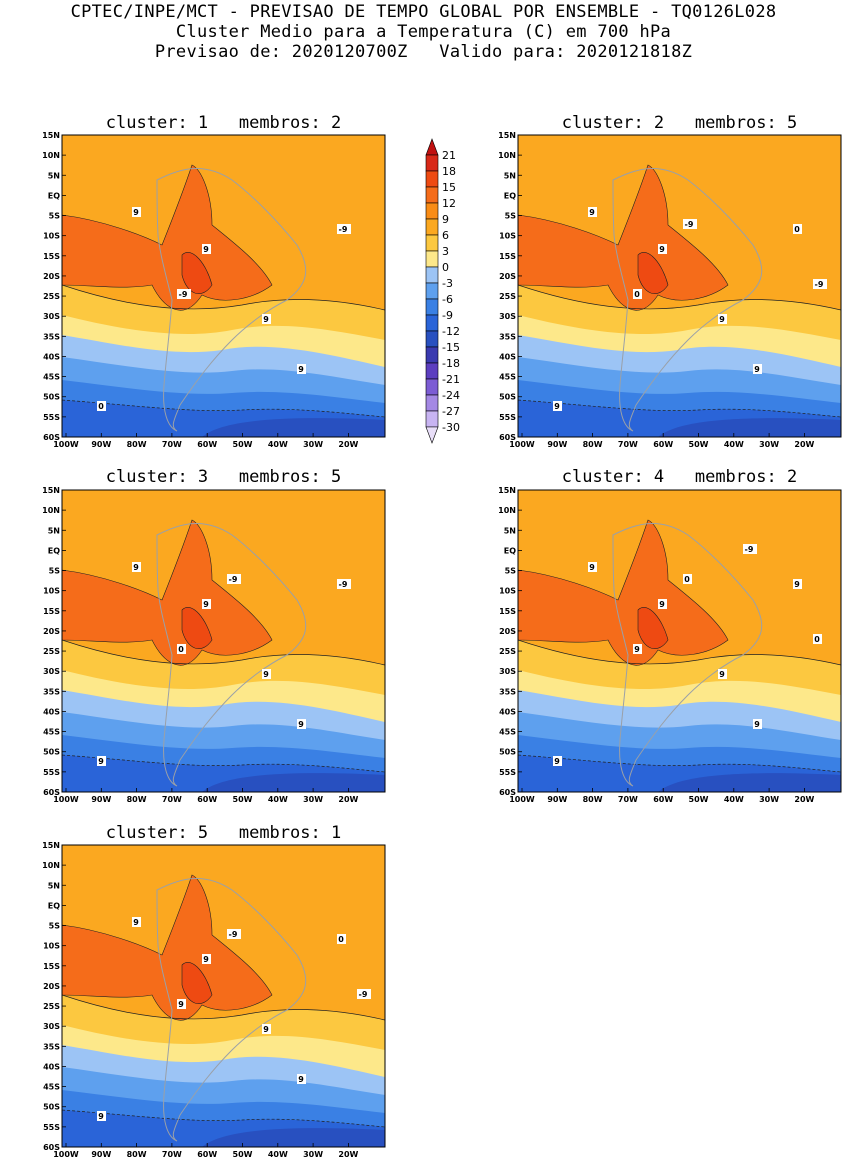 This screenshot has width=847, height=1161. Describe the element at coordinates (507, 772) in the screenshot. I see `lat-label: 55S` at that location.